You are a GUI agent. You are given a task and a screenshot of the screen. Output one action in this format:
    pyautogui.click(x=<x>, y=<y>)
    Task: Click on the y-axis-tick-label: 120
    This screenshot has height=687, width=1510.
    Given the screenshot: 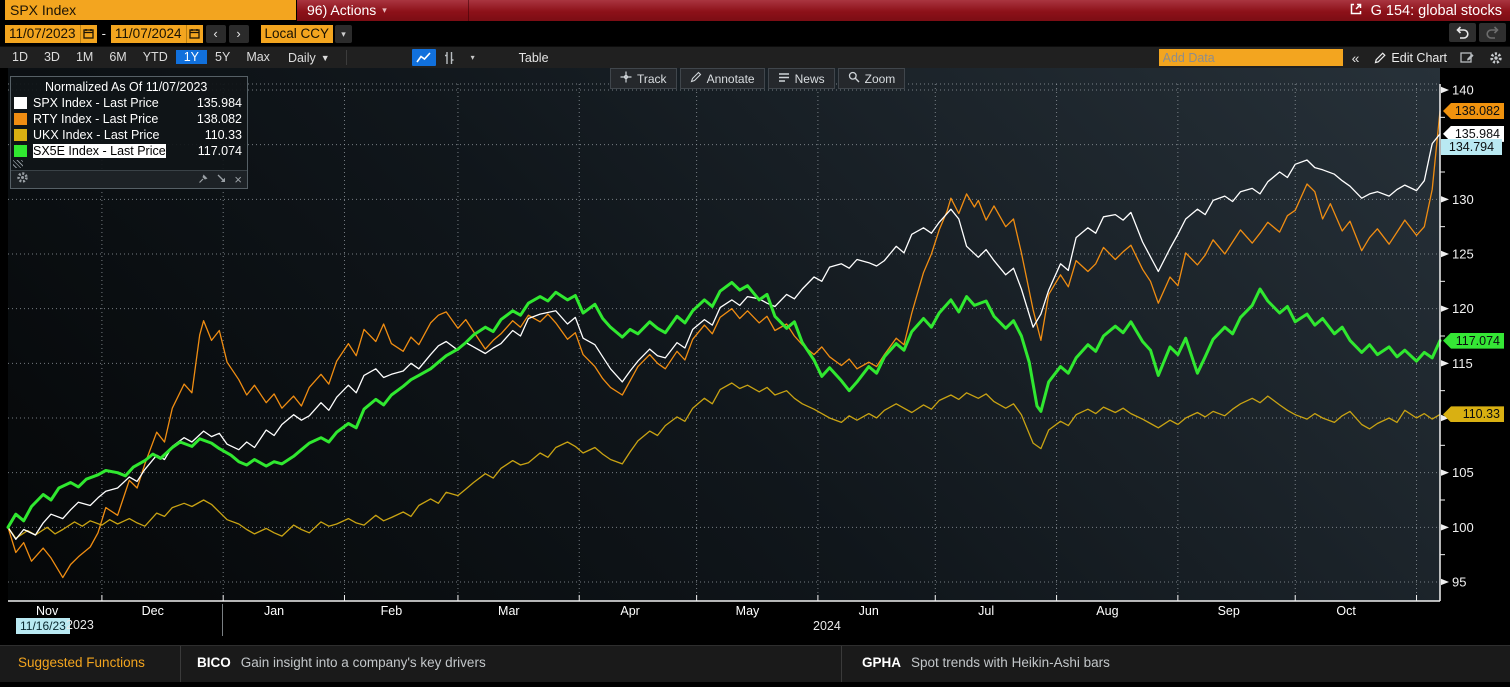 What is the action you would take?
    pyautogui.click(x=1463, y=308)
    